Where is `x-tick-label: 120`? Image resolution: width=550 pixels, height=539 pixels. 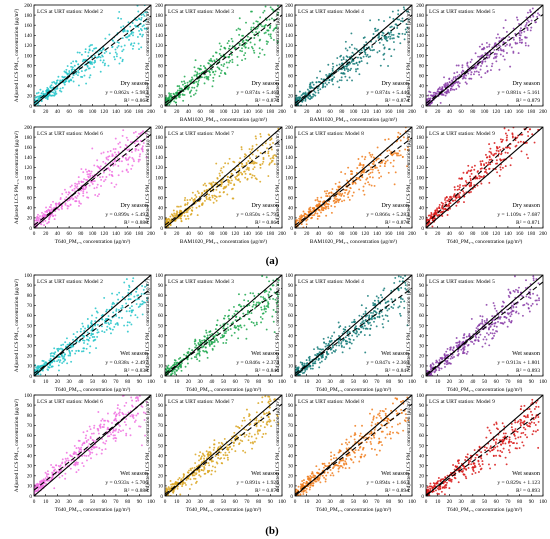
x-tick-label: 120 is located at coordinates (104, 234).